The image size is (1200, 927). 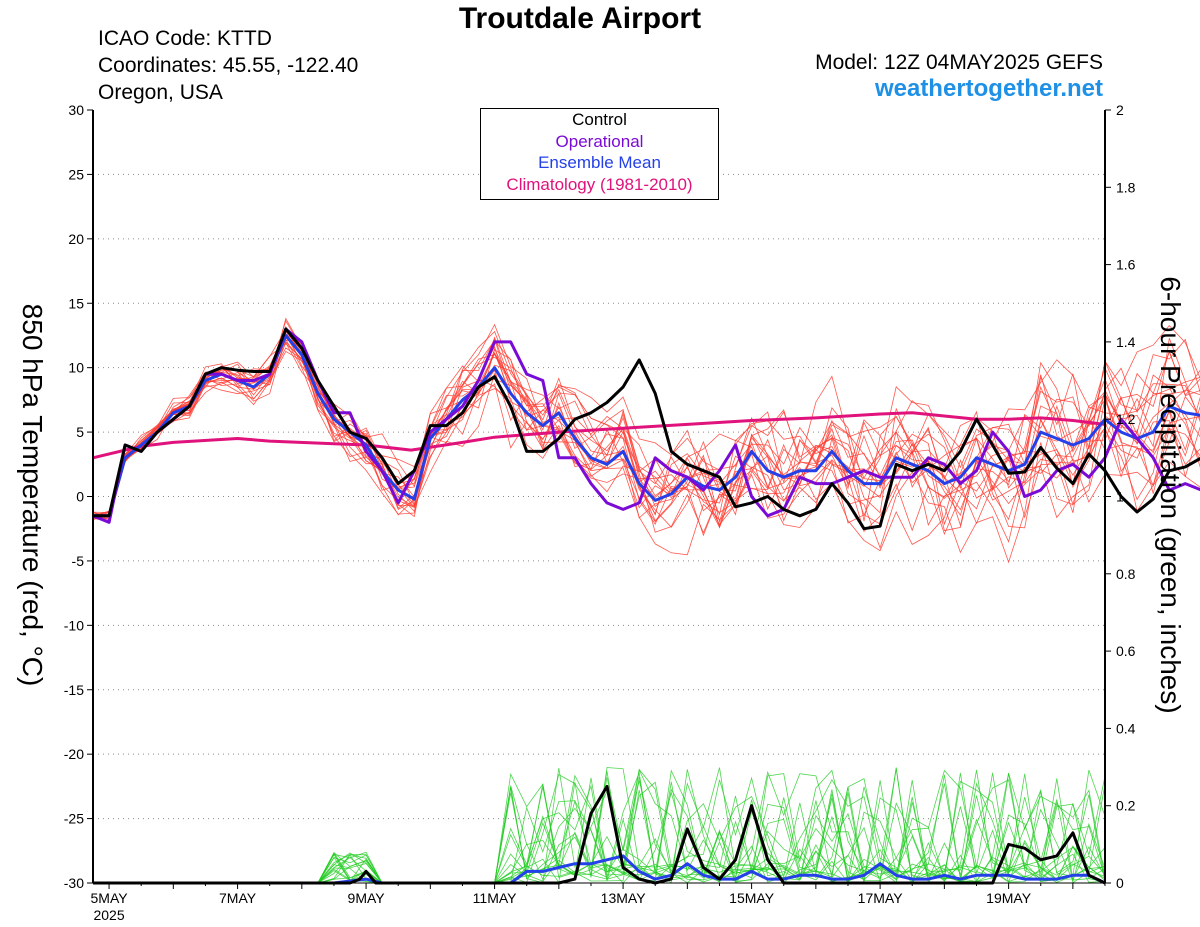 I want to click on y-tick-label: -20, so click(x=74, y=754).